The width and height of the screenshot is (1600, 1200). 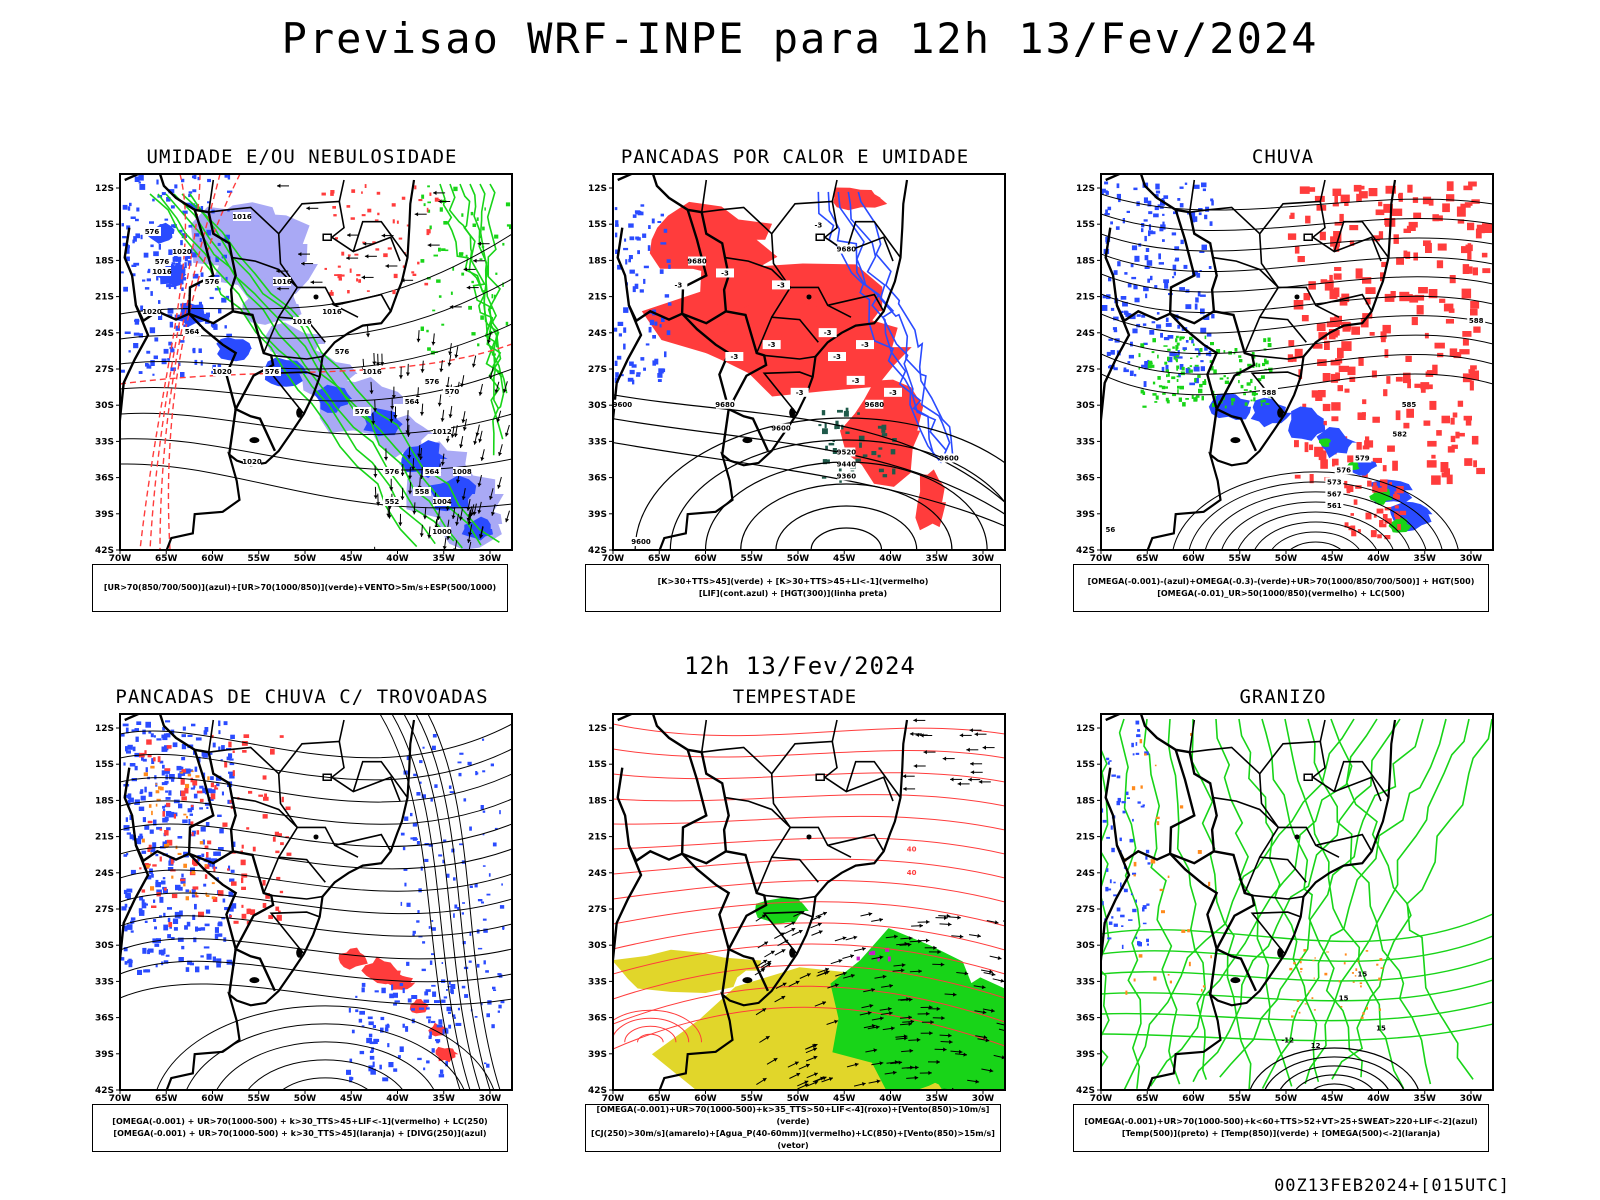 What do you see at coordinates (949, 458) in the screenshot?
I see `contour-label: 9600` at bounding box center [949, 458].